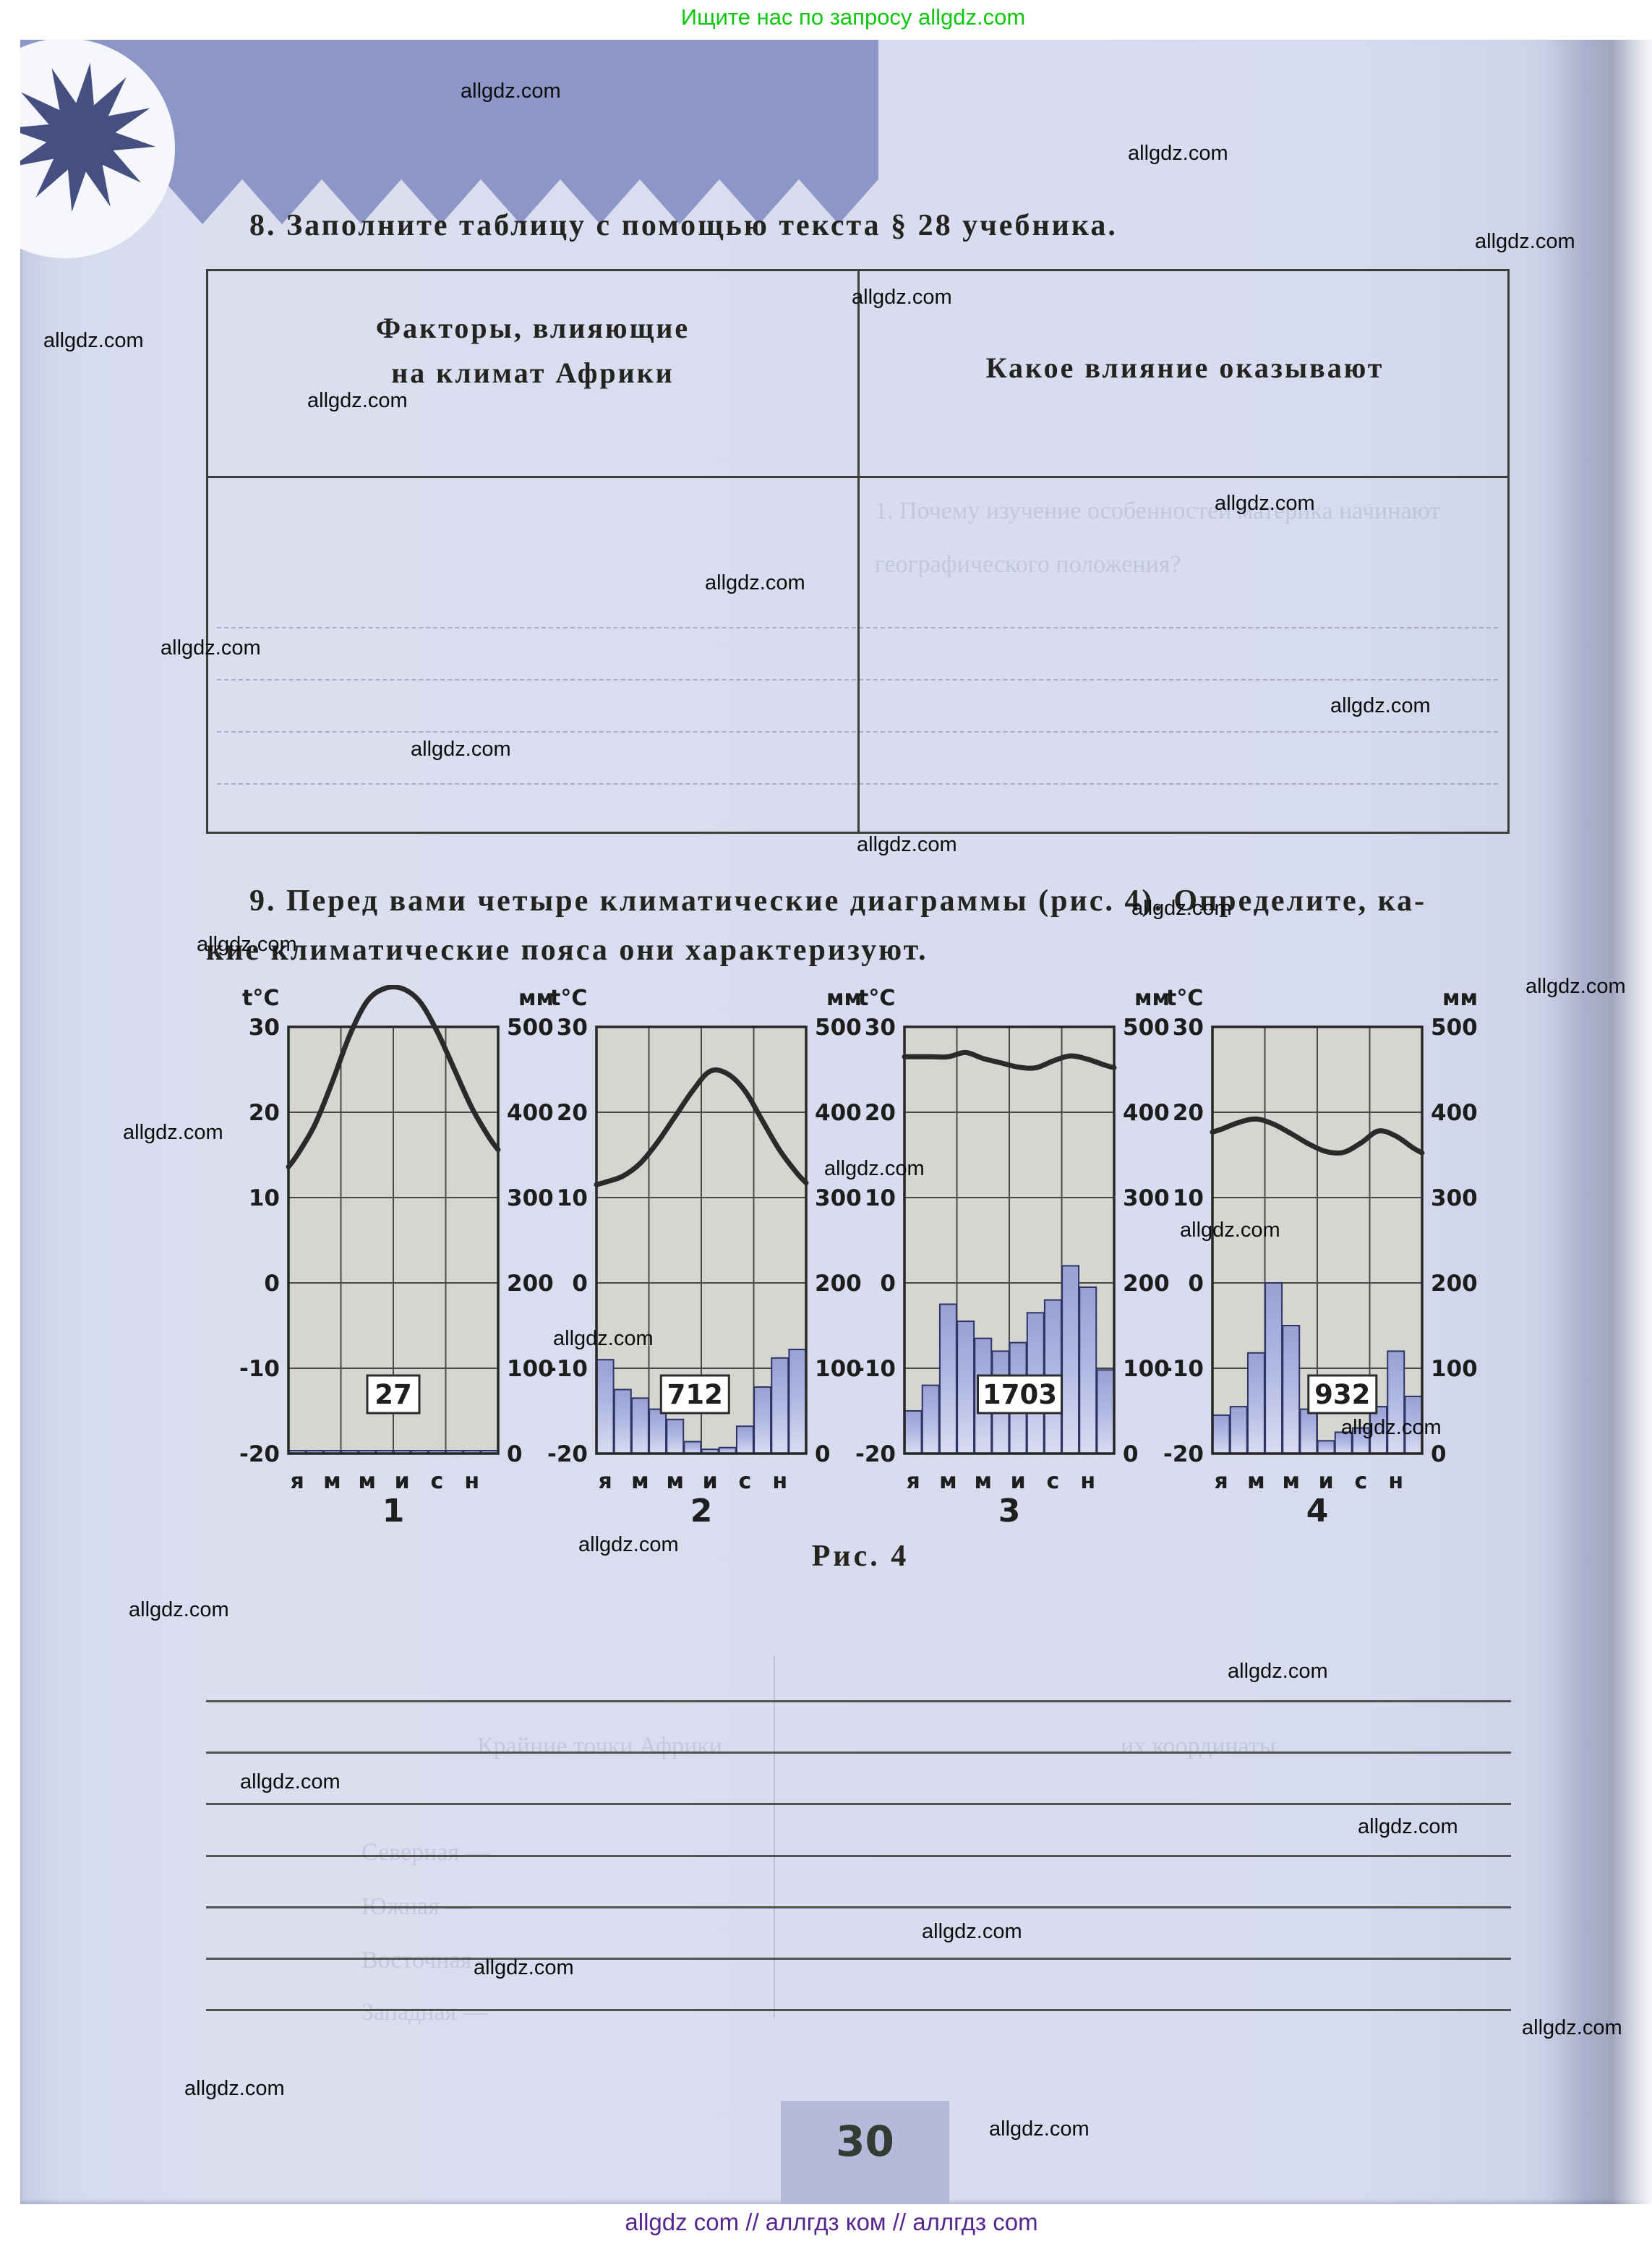  Describe the element at coordinates (1020, 1394) in the screenshot. I see `svg-text: 1703` at that location.